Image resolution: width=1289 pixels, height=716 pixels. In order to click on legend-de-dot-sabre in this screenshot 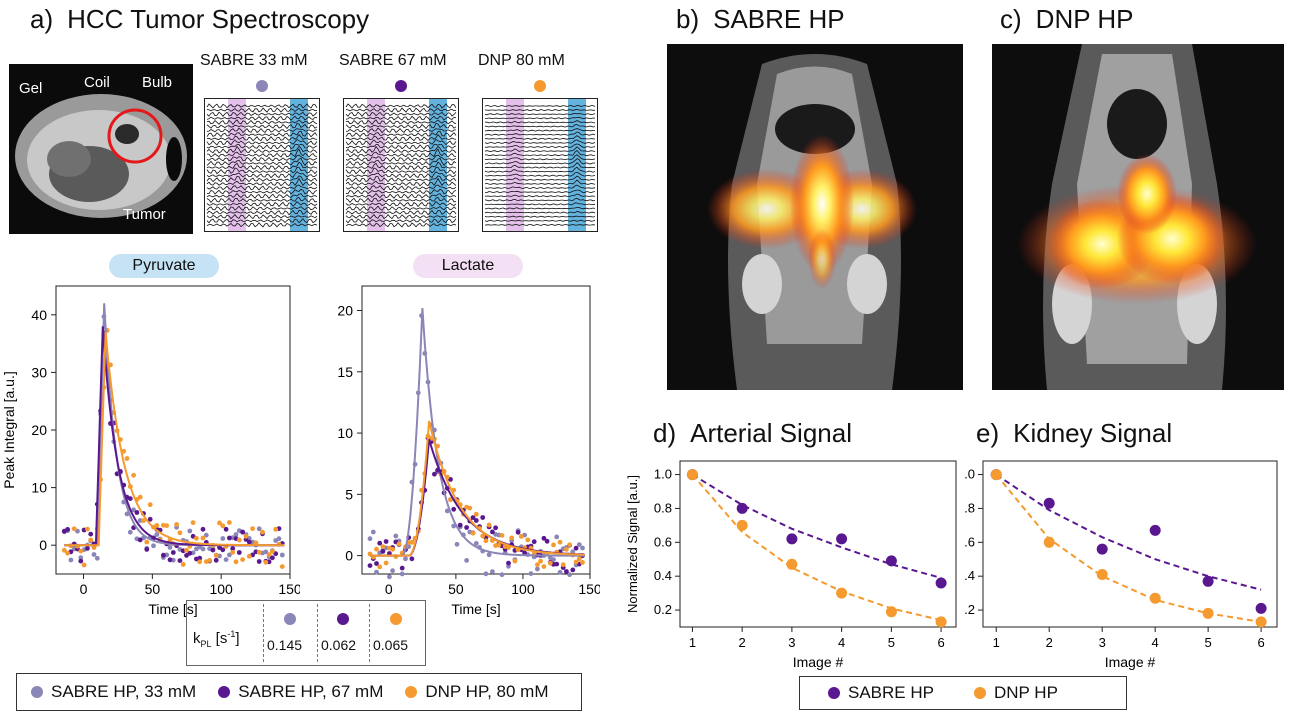, I will do `click(834, 693)`.